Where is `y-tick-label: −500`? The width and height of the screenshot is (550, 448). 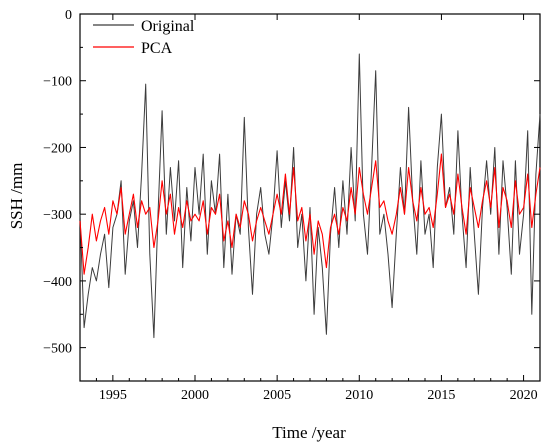 y-tick-label: −500 is located at coordinates (57, 349).